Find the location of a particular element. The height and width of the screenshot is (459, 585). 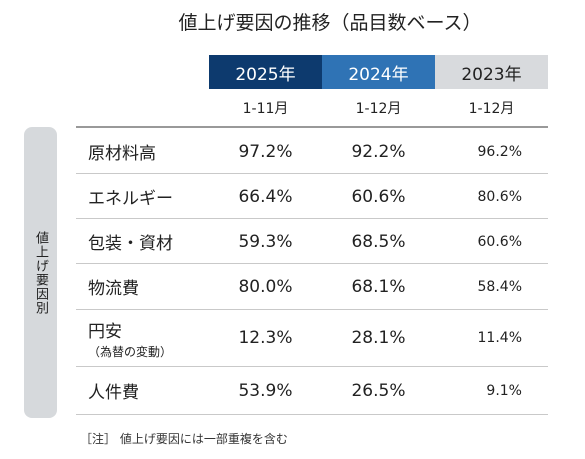

row-label: 包装・資材 is located at coordinates (130, 244).